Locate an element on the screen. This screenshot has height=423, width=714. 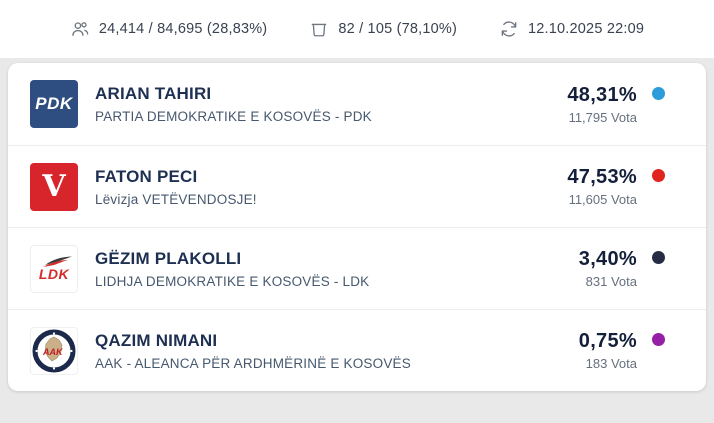
party-name: Lëvizja VETËVENDOSJE! is located at coordinates (176, 199).